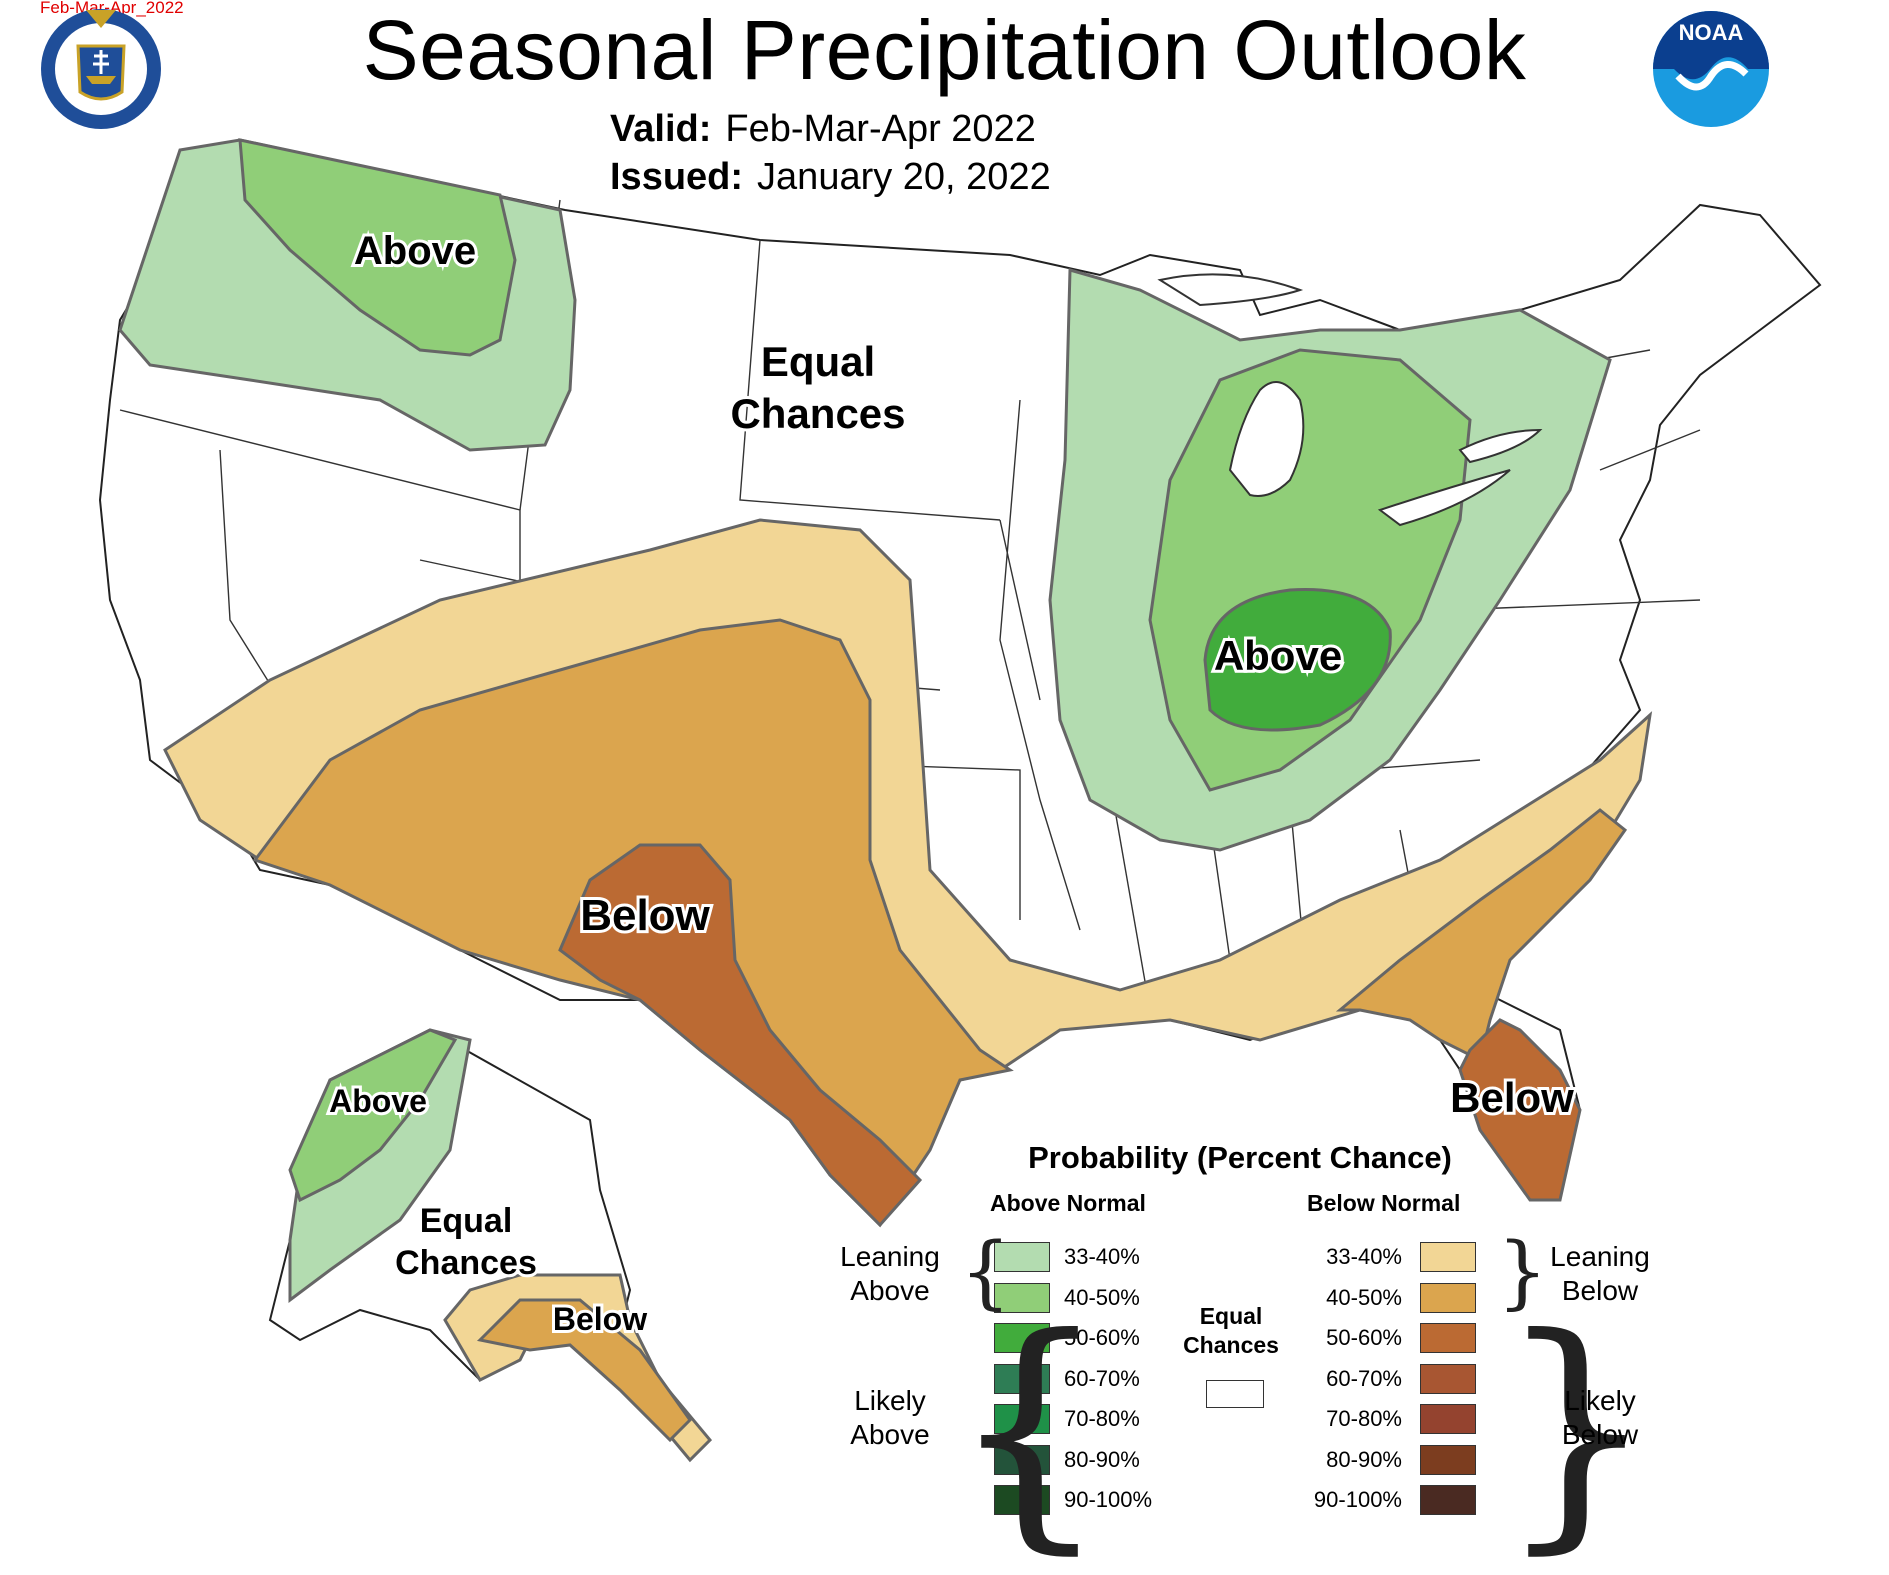 This screenshot has width=1889, height=1575. Describe the element at coordinates (1108, 1499) in the screenshot. I see `above-swatch-label: 90-100%` at that location.